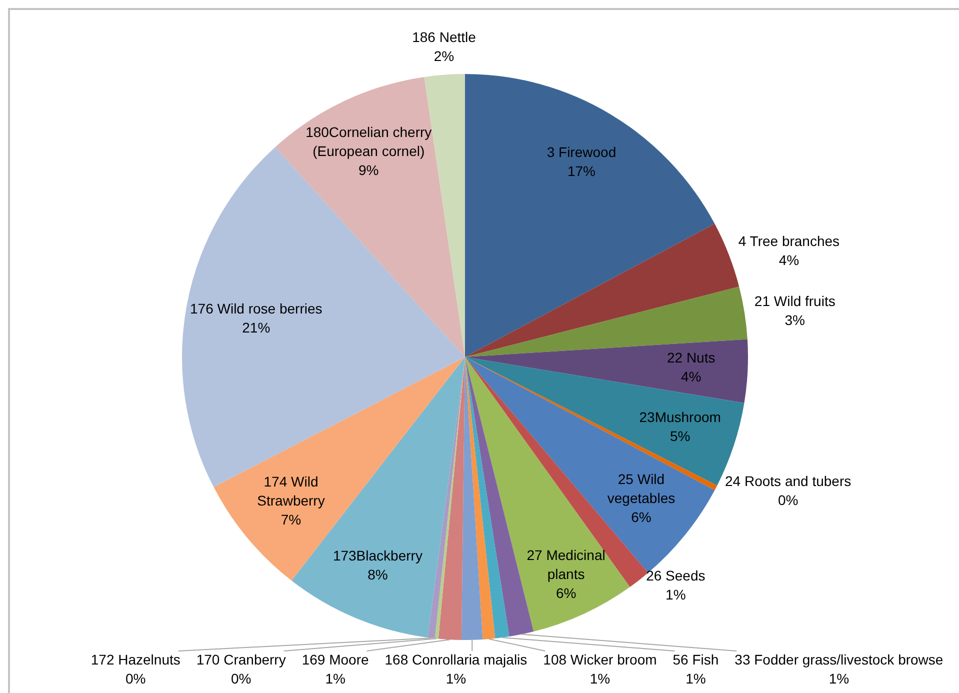 This screenshot has height=693, width=959. What do you see at coordinates (581, 171) in the screenshot?
I see `data-label: 17%` at bounding box center [581, 171].